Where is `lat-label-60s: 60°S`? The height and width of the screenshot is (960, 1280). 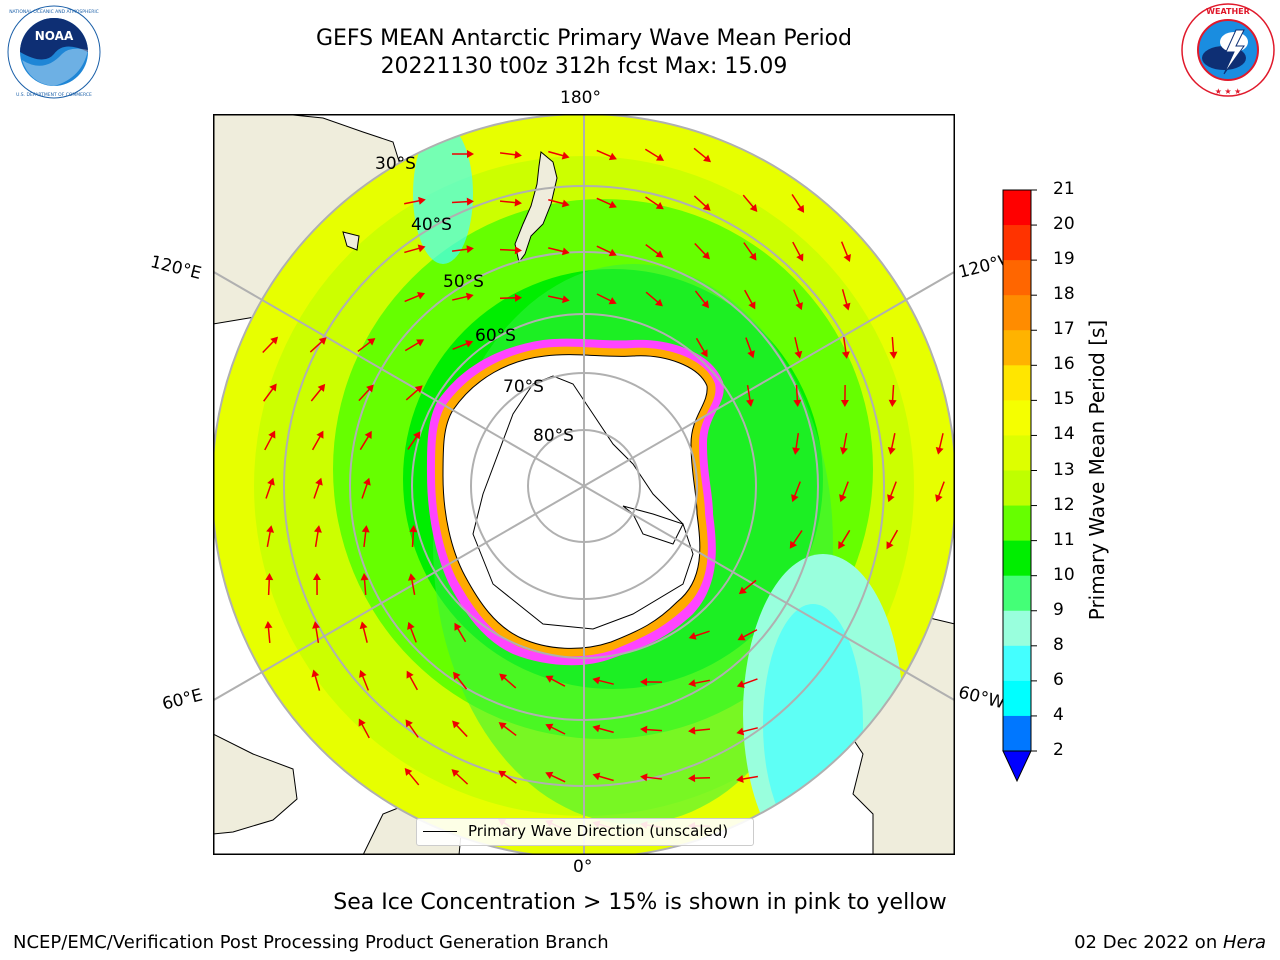 lat-label-60s: 60°S is located at coordinates (495, 336).